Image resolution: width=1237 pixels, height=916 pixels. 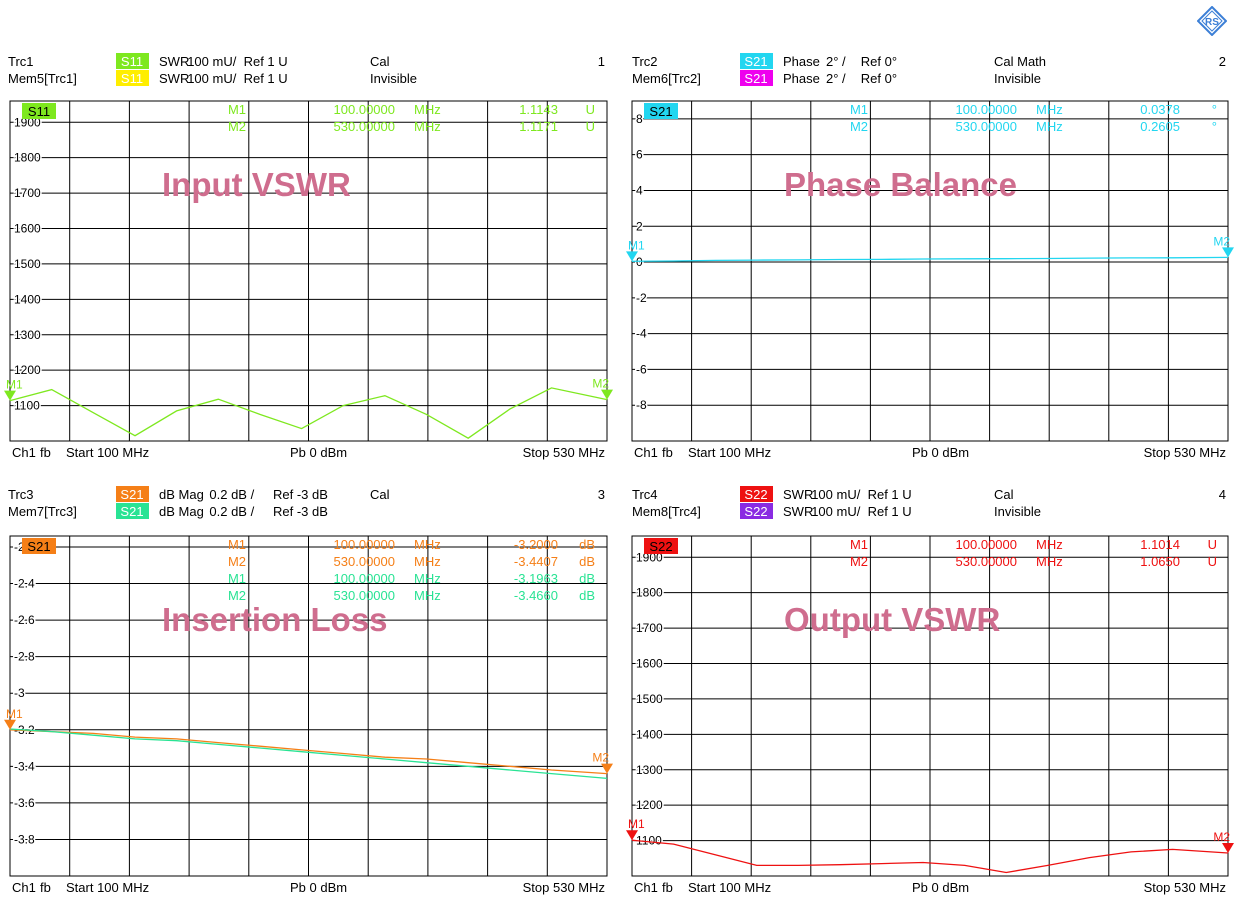 I want to click on y-tick-label: 8, so click(x=639, y=119).